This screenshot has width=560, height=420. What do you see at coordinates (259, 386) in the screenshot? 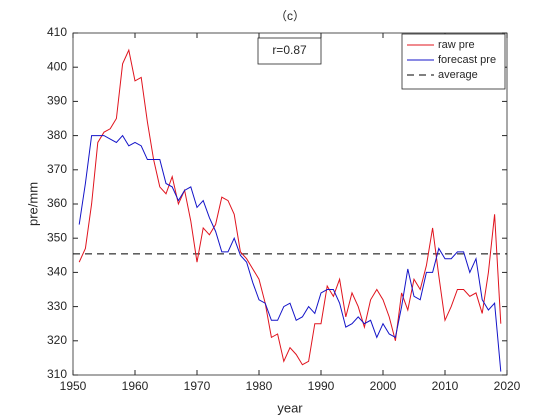
I see `x-tick-label: 1980` at bounding box center [259, 386].